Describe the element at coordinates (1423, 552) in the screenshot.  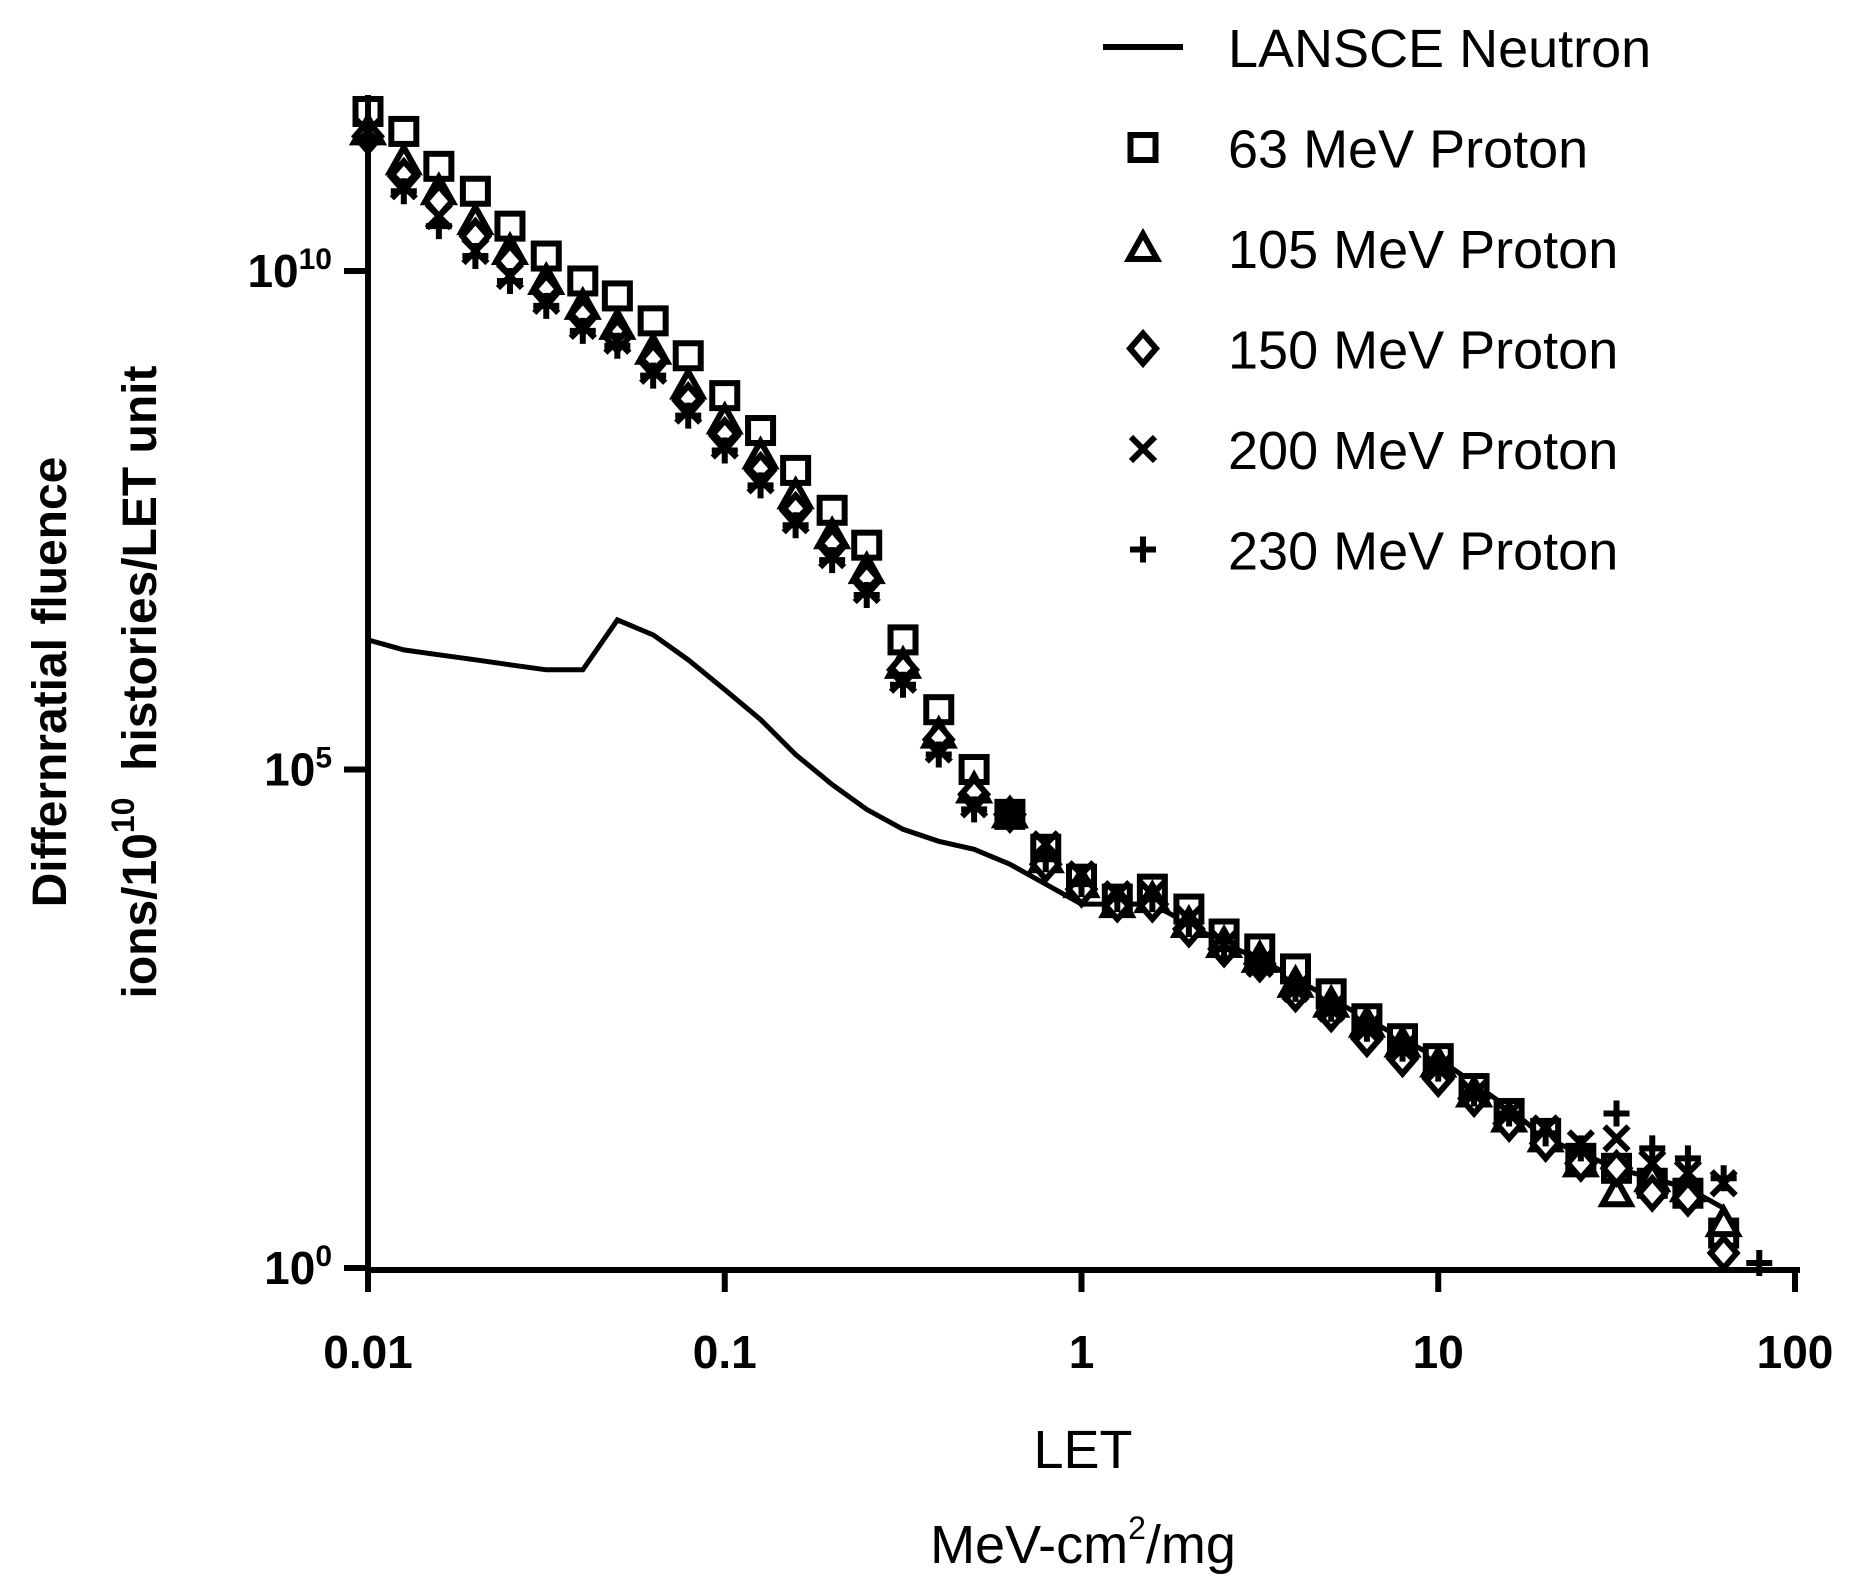
I see `legend-label: 230 MeV Proton` at that location.